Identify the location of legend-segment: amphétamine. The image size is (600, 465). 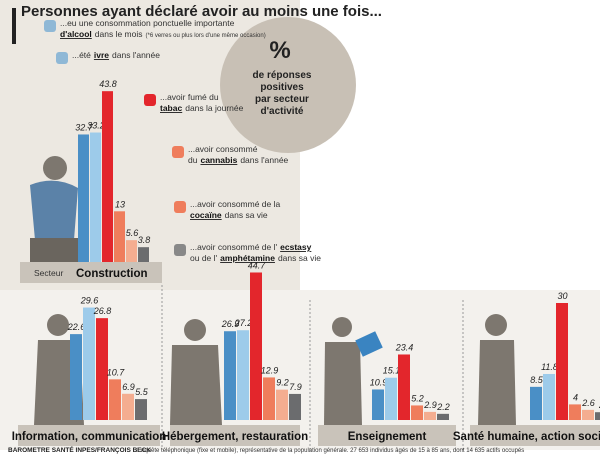
(247, 258).